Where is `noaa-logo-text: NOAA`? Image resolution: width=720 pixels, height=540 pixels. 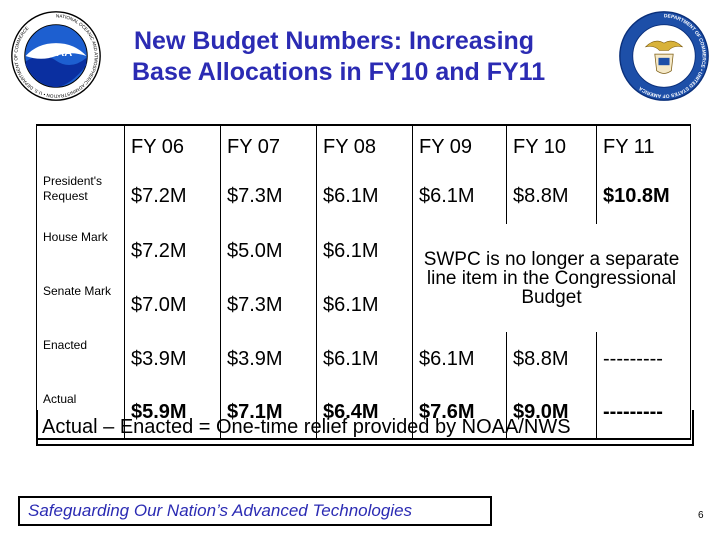 noaa-logo-text: NOAA is located at coordinates (56, 53).